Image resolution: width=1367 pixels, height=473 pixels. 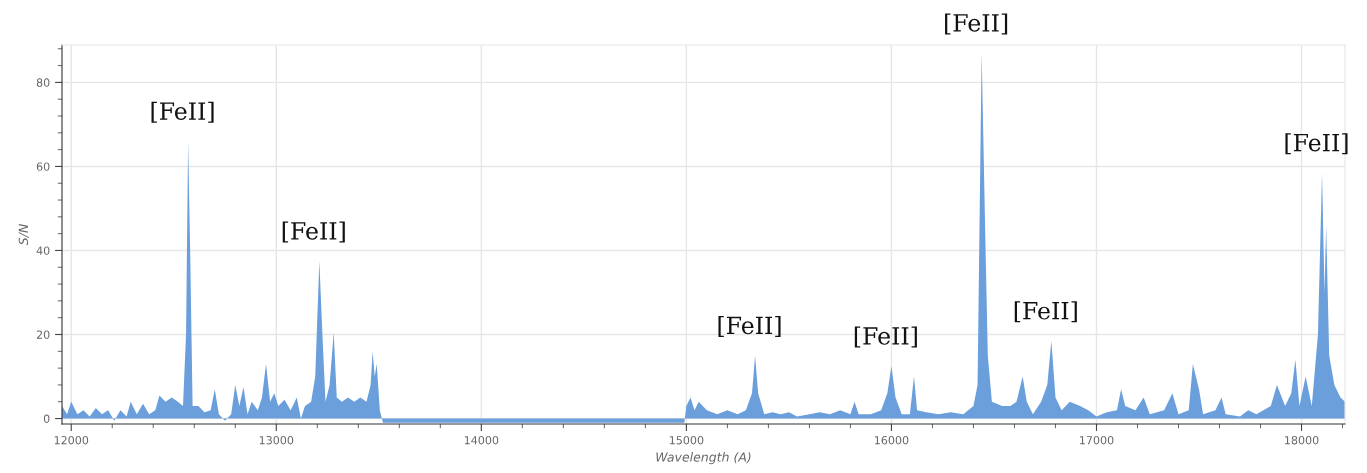 I want to click on x-tick-label: 16000, so click(x=891, y=440).